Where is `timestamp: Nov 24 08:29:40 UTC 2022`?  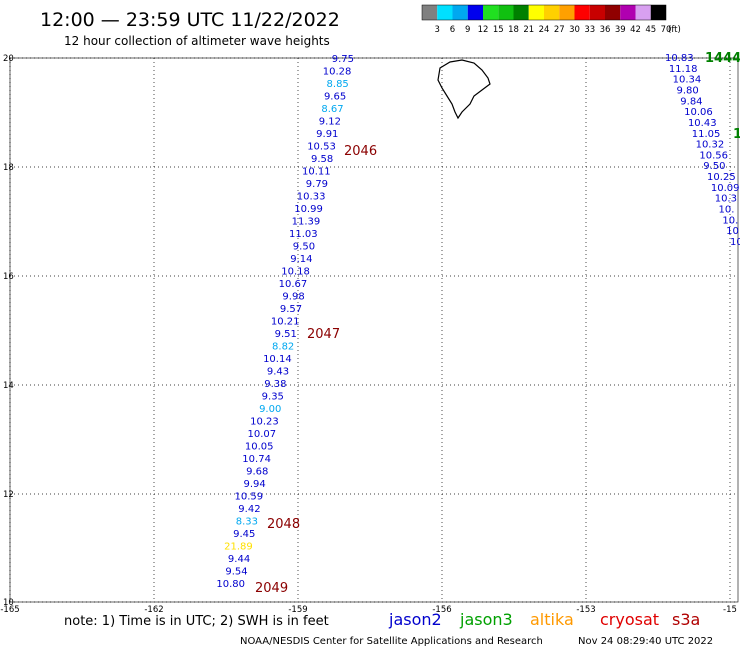 timestamp: Nov 24 08:29:40 UTC 2022 is located at coordinates (645, 641).